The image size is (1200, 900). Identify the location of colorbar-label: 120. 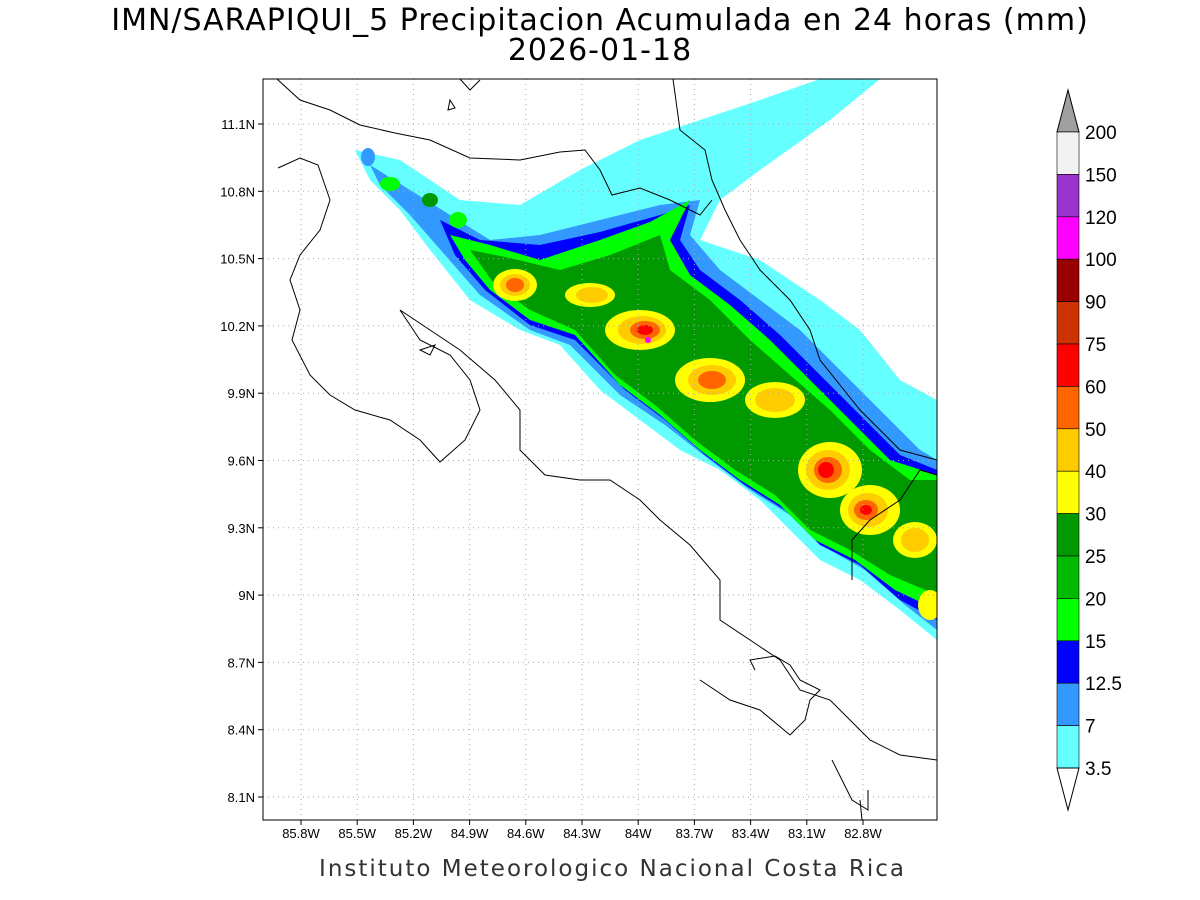
(1101, 218).